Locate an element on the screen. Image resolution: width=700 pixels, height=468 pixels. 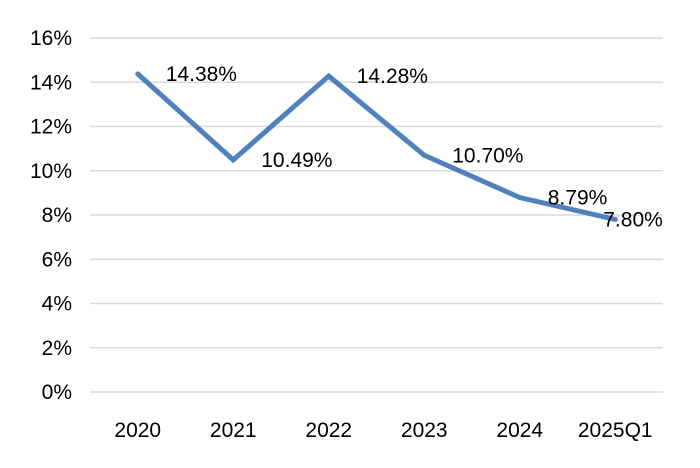
y-tick-label: 14% is located at coordinates (51, 82).